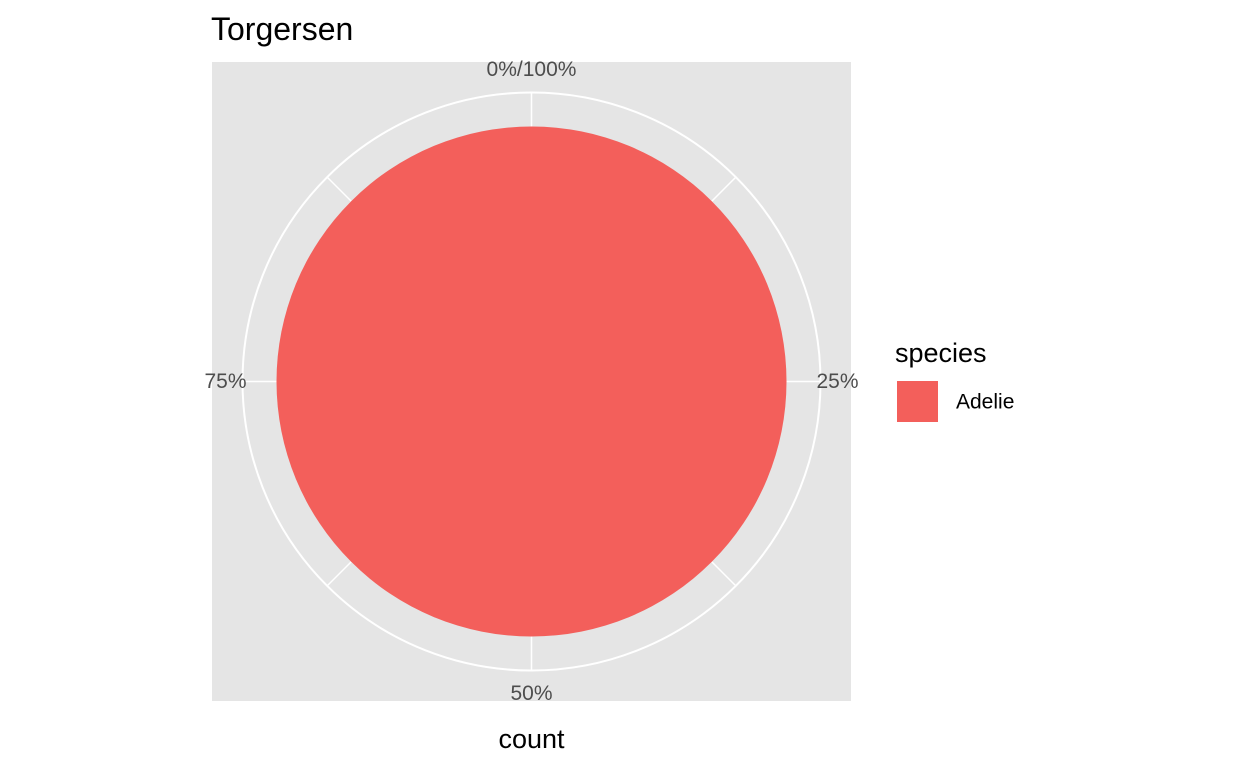 The image size is (1248, 768). I want to click on legend-key-adelie, so click(917, 401).